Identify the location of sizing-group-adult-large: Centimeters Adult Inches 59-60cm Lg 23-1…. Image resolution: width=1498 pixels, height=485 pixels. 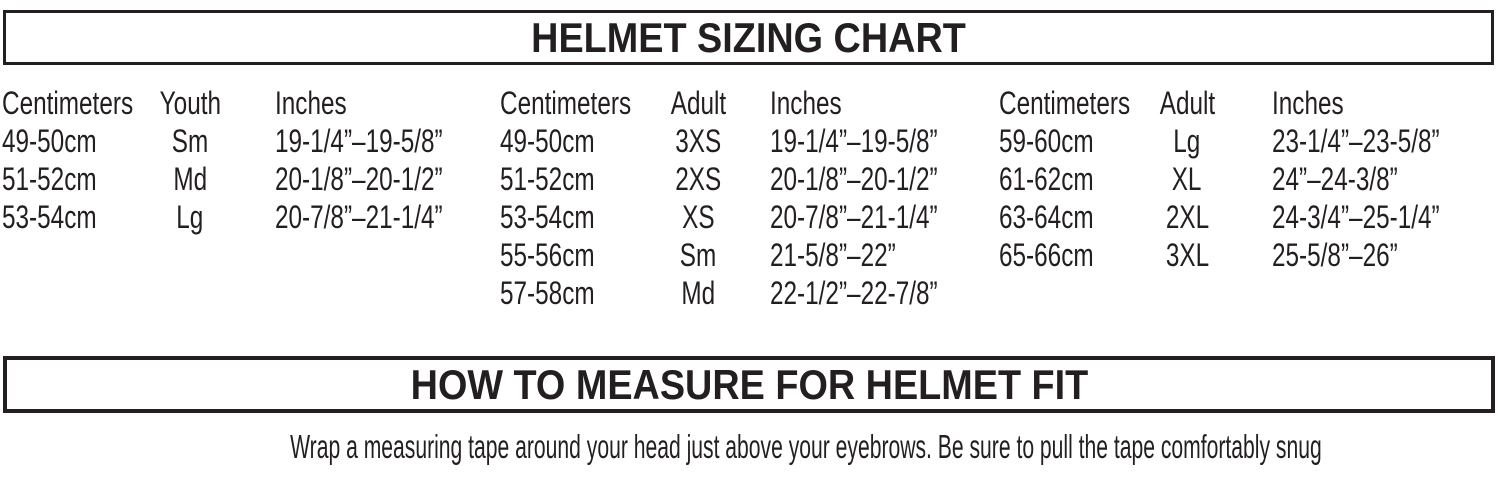
(1247, 179).